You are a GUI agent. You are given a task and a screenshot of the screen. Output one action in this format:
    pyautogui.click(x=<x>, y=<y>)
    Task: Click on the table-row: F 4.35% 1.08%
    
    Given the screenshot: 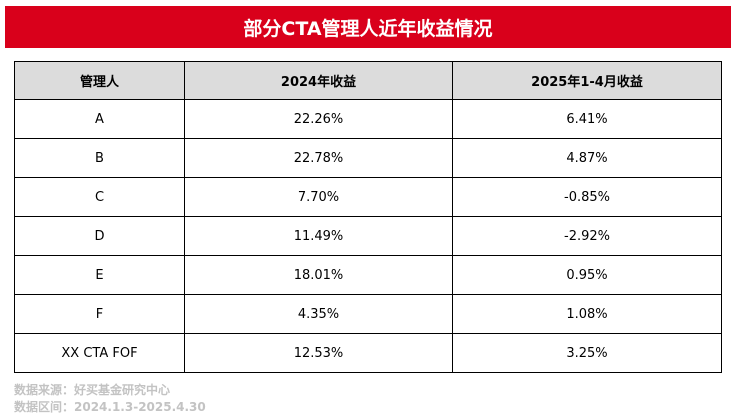 What is the action you would take?
    pyautogui.click(x=368, y=314)
    